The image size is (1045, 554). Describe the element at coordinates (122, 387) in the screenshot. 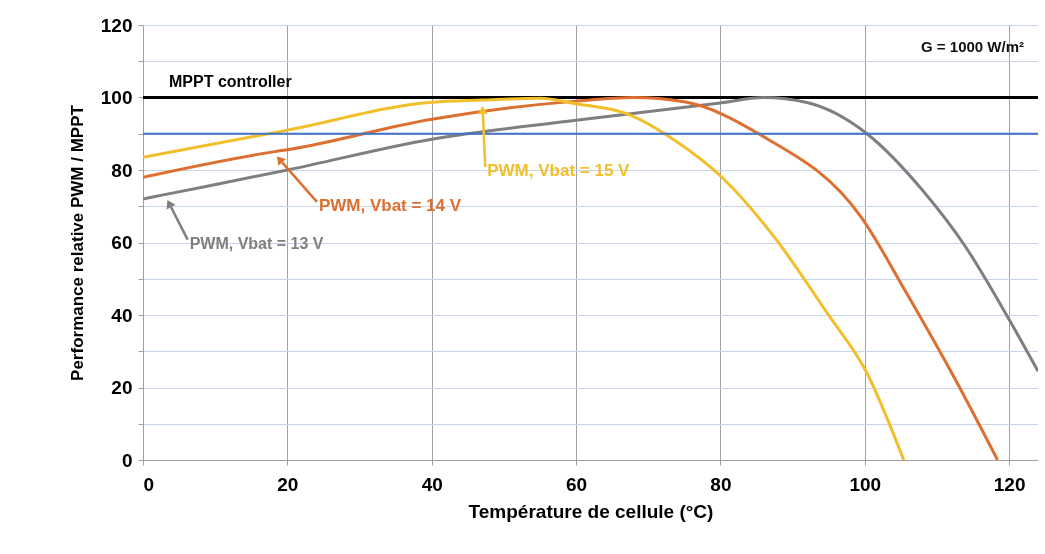

I see `y-tick-label: 20` at that location.